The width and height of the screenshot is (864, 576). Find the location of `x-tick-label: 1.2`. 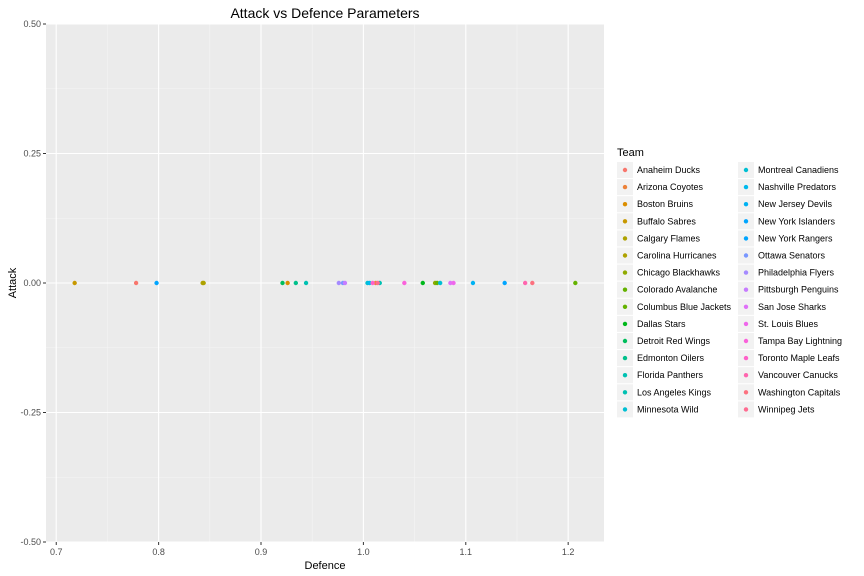

x-tick-label: 1.2 is located at coordinates (568, 552).